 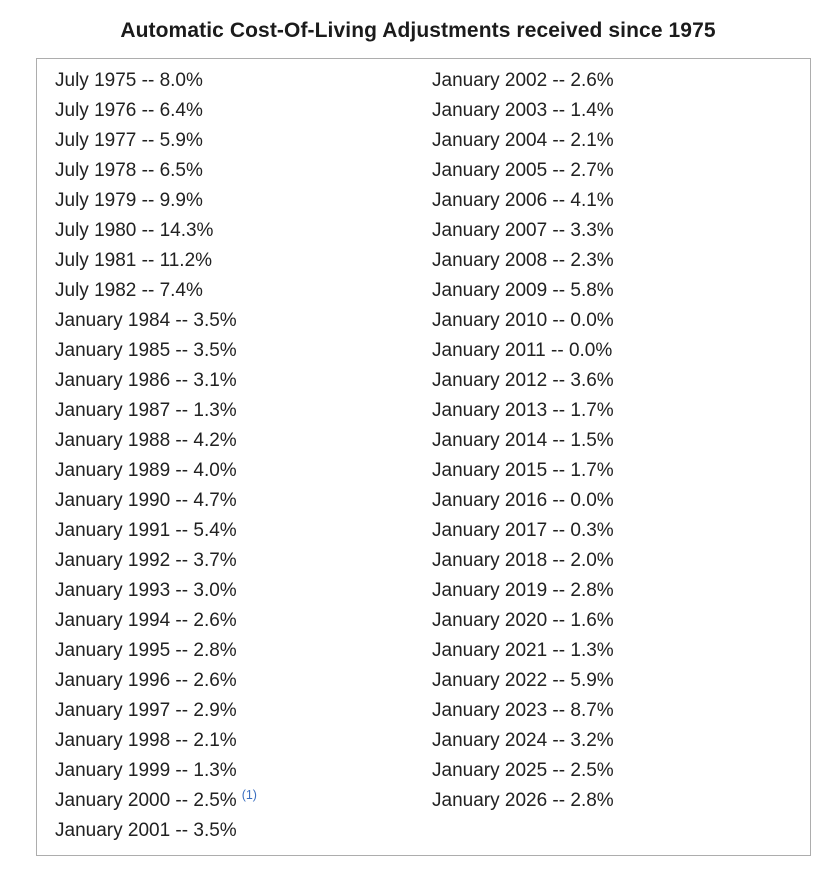 I want to click on cola-entry-date: January 2003, so click(x=490, y=110).